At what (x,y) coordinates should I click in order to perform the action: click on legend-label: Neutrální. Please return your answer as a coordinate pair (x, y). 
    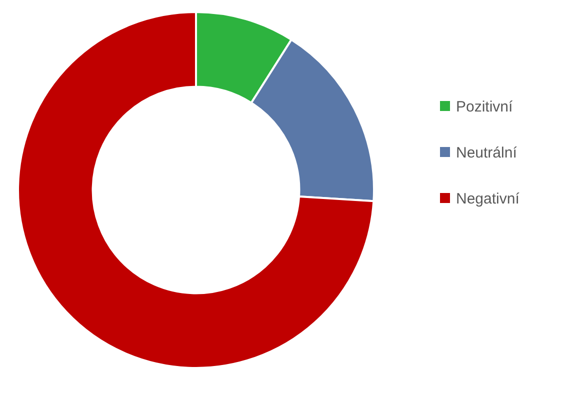
    Looking at the image, I should click on (487, 153).